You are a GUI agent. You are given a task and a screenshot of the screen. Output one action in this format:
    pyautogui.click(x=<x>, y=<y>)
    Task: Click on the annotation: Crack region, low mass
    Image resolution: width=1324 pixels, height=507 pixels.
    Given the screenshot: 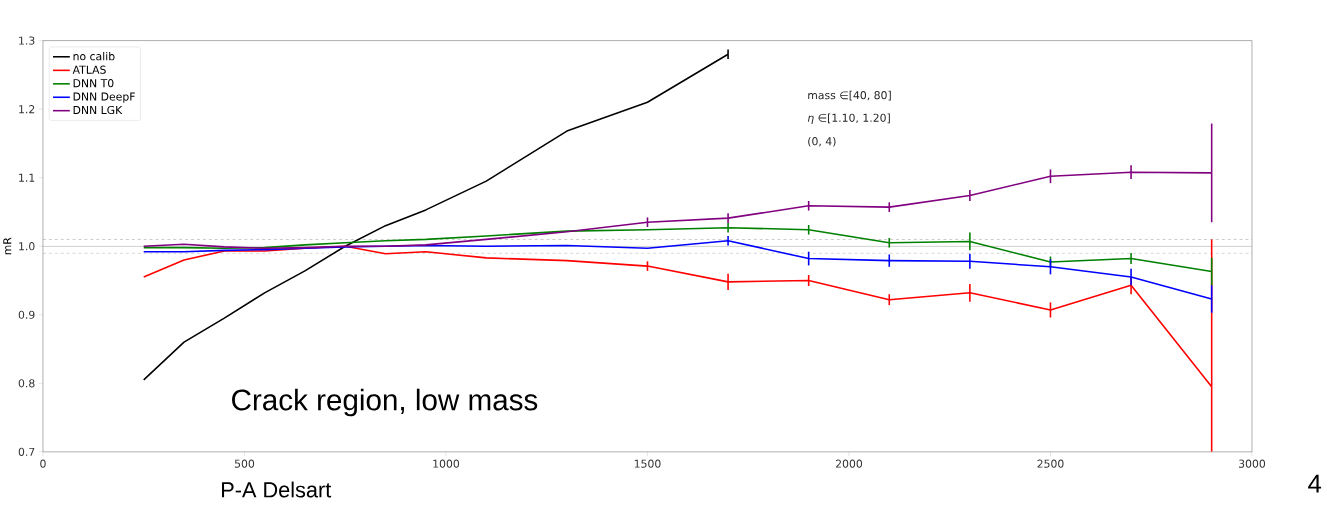 What is the action you would take?
    pyautogui.click(x=385, y=402)
    